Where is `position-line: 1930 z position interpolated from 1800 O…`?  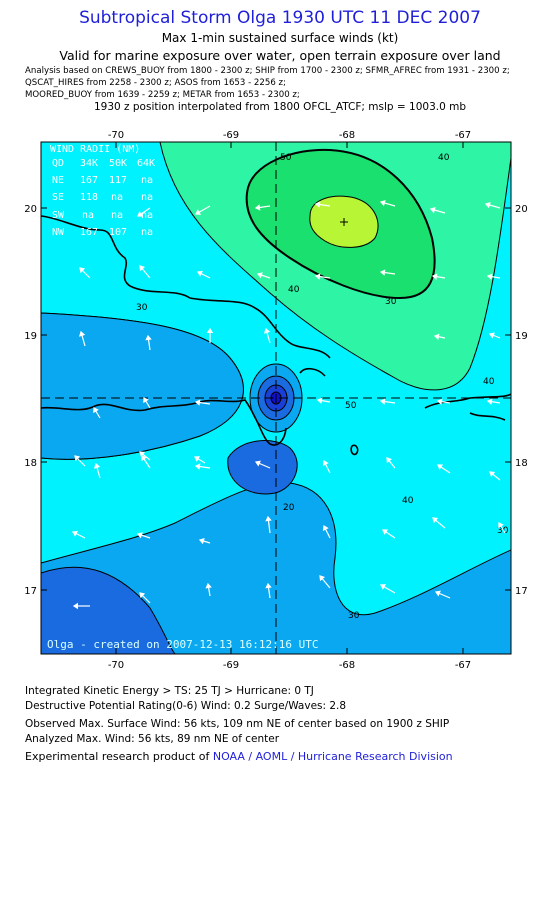
position-line: 1930 z position interpolated from 1800 O… is located at coordinates (280, 107).